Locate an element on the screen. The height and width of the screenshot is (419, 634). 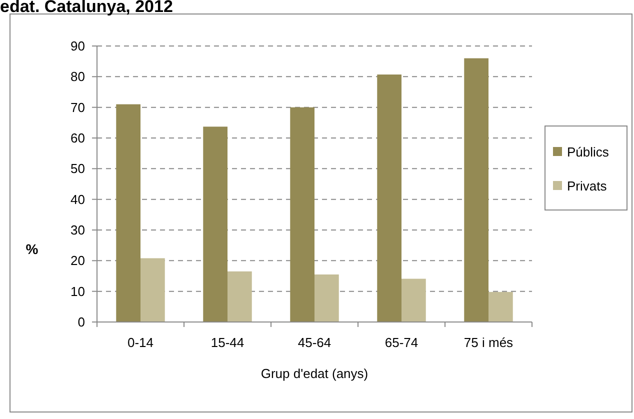
y-tick-label: 70 is located at coordinates (77, 107).